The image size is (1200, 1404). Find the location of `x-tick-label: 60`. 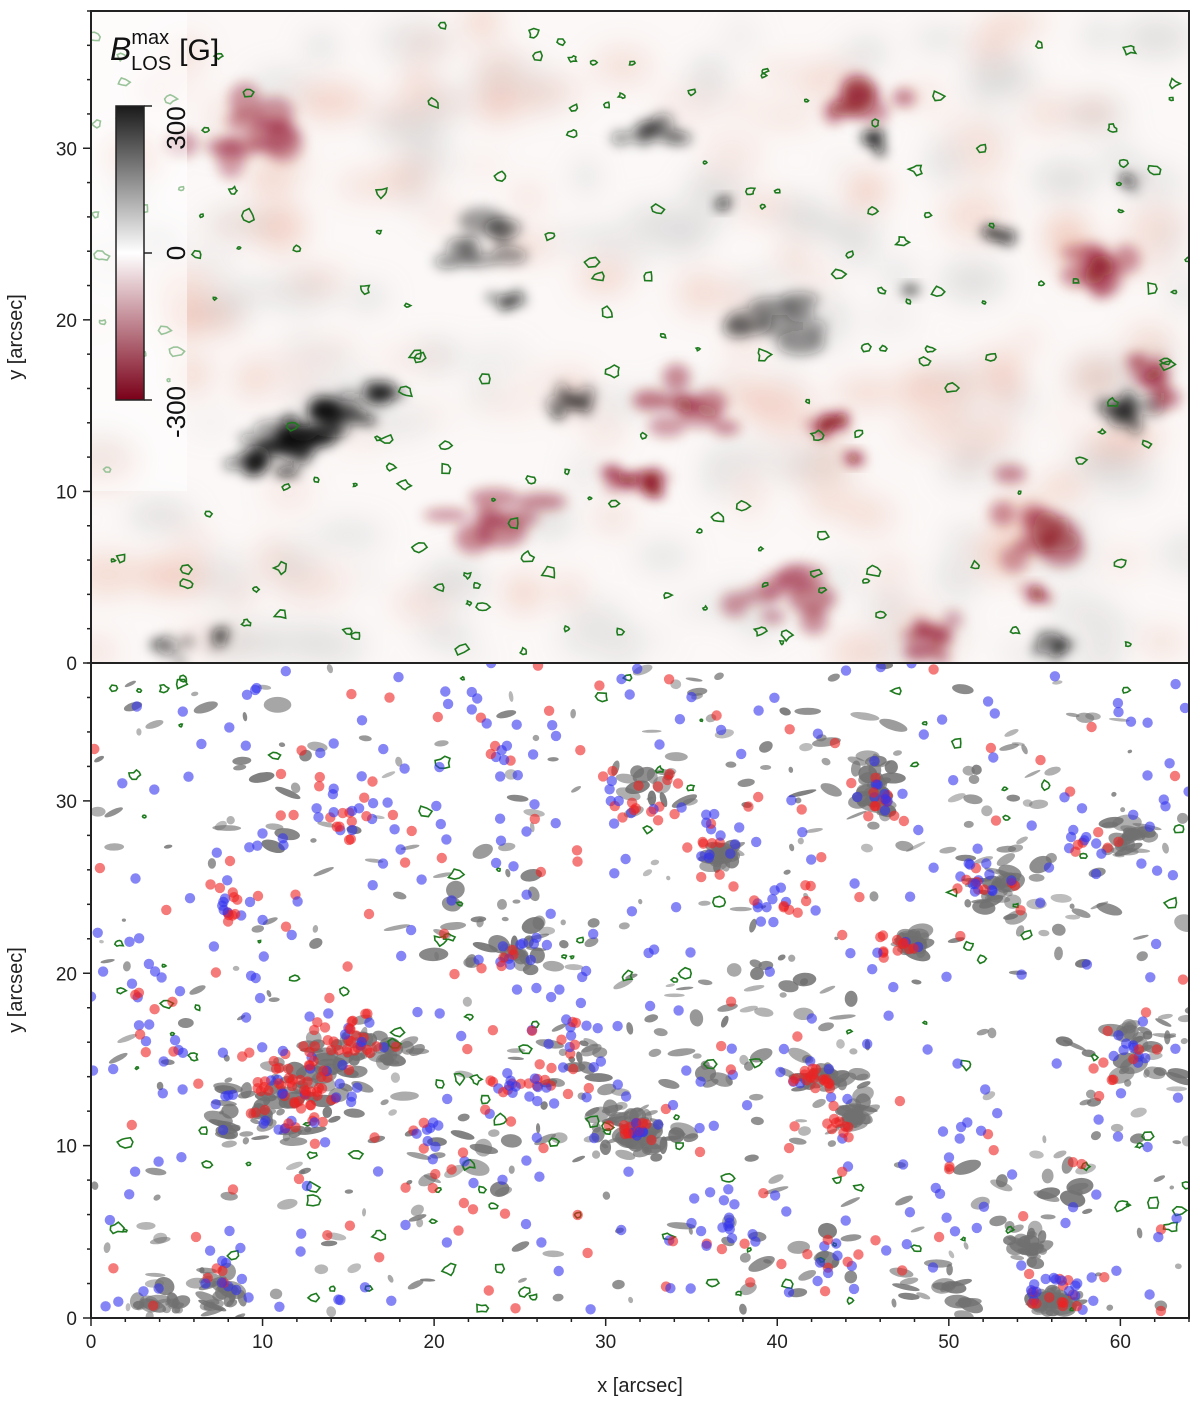

x-tick-label: 60 is located at coordinates (1120, 1342).